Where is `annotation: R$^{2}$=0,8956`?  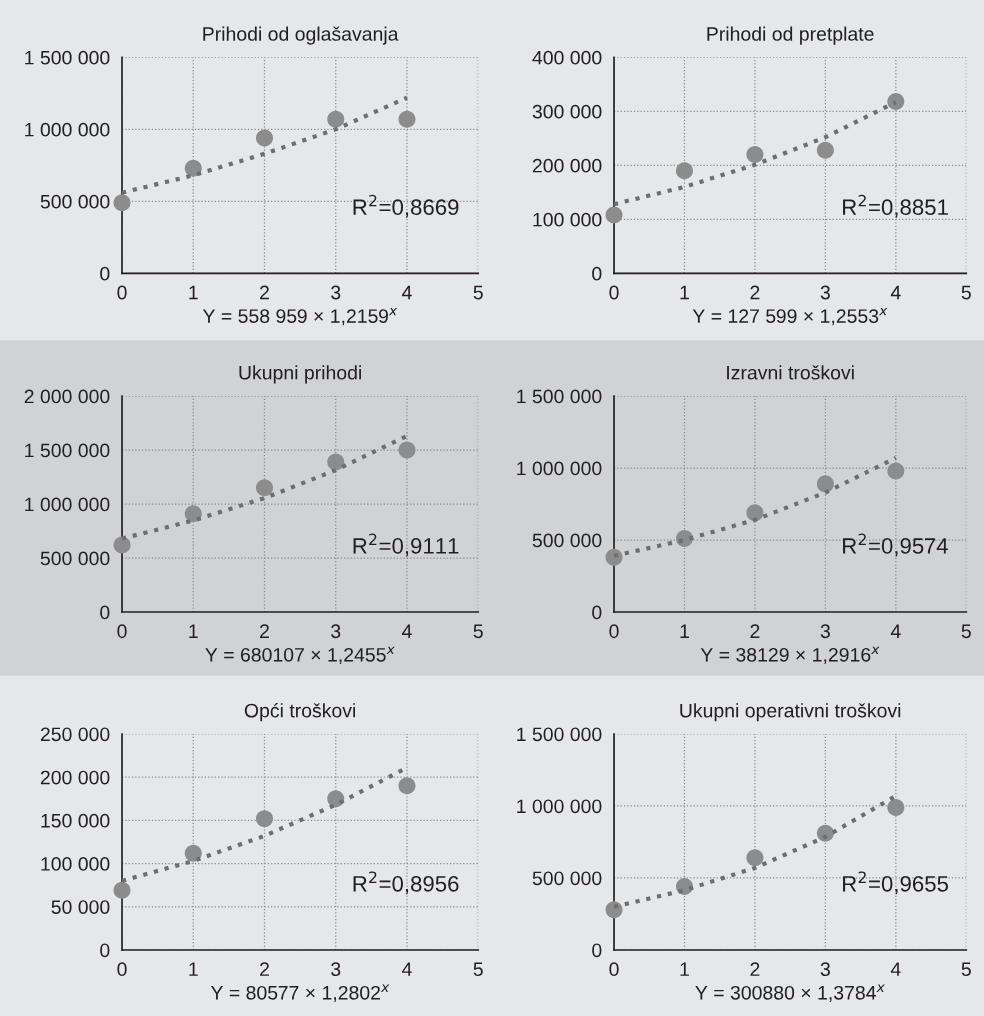
annotation: R$^{2}$=0,8956 is located at coordinates (406, 883).